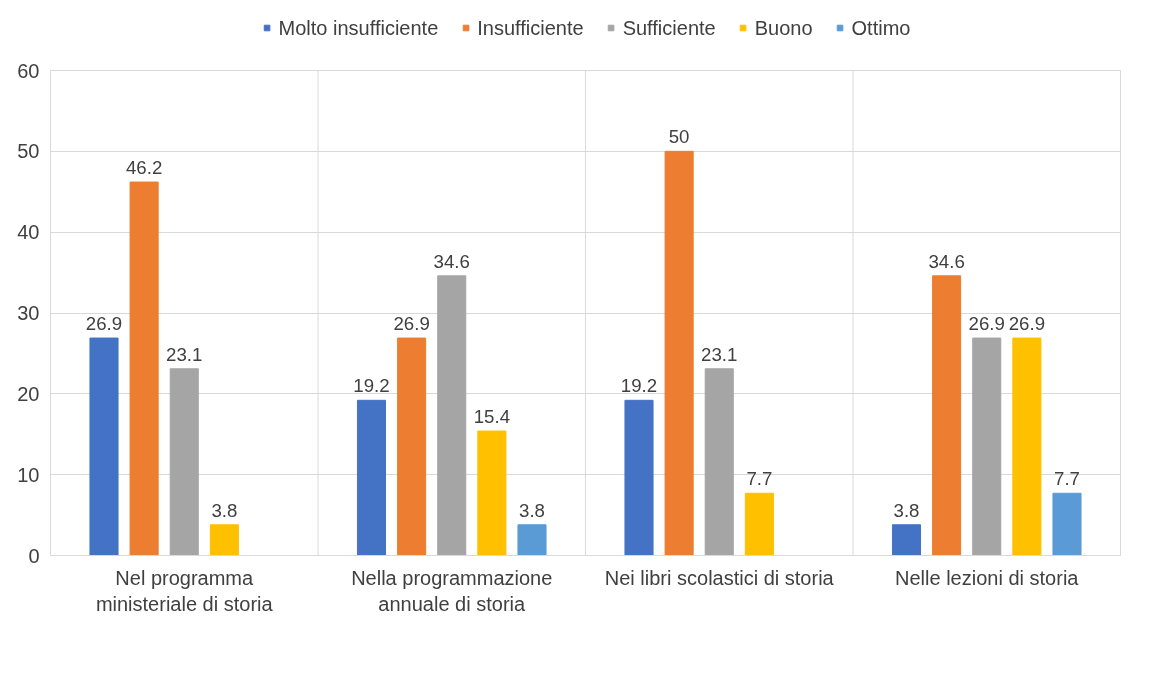 The width and height of the screenshot is (1157, 700). Describe the element at coordinates (34, 555) in the screenshot. I see `y-tick-label: 0` at that location.